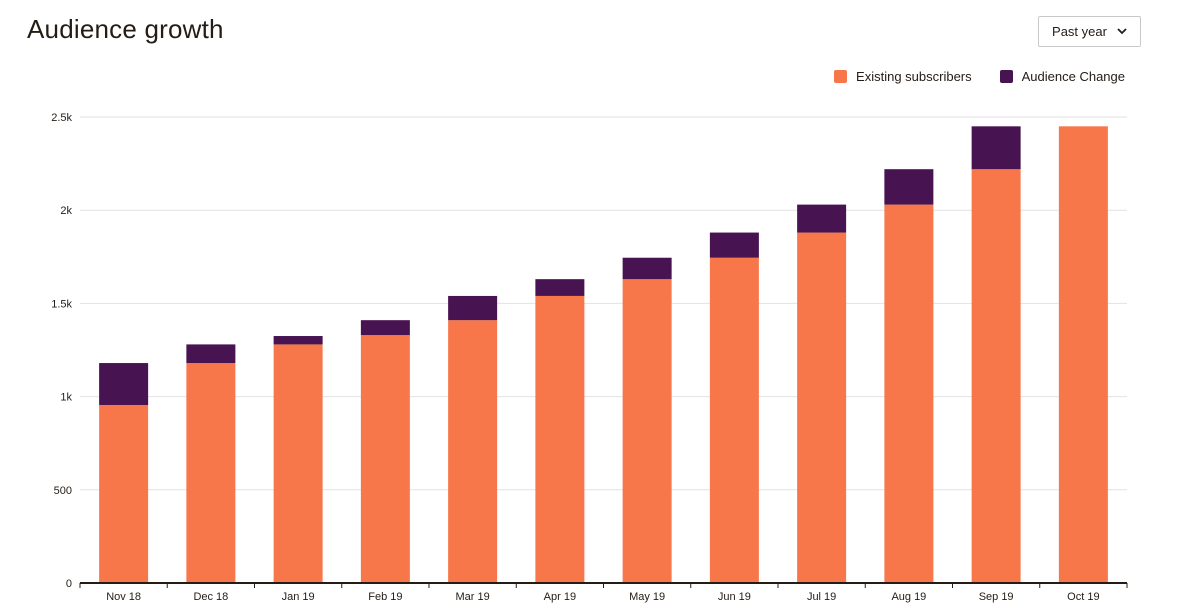 The height and width of the screenshot is (612, 1179). Describe the element at coordinates (66, 211) in the screenshot. I see `y-tick-label: 2k` at that location.